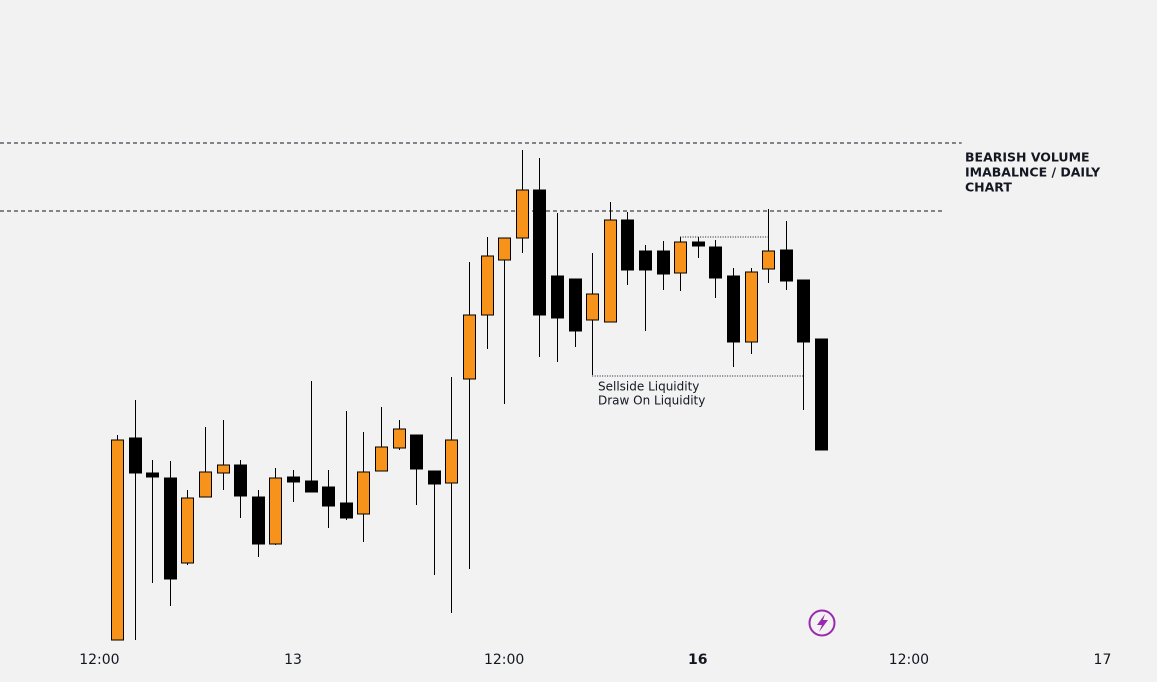 The width and height of the screenshot is (1157, 682). Describe the element at coordinates (697, 660) in the screenshot. I see `x-tick-label: 16` at that location.